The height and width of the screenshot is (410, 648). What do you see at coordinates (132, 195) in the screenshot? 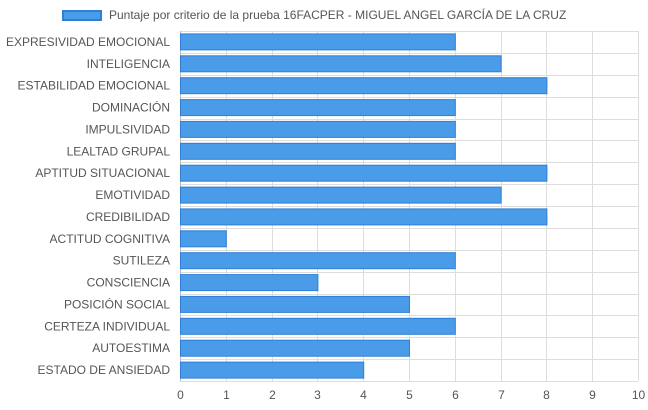
I see `category-label: EMOTIVIDAD` at bounding box center [132, 195].